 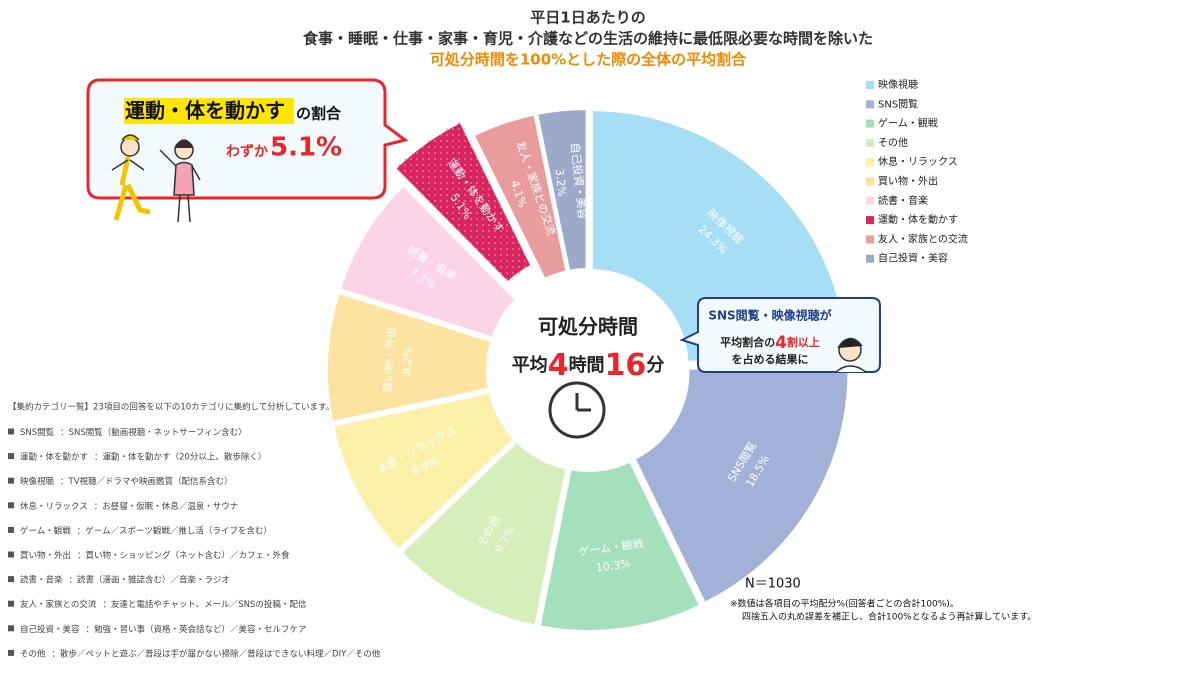 What do you see at coordinates (844, 604) in the screenshot?
I see `footnote-1: ※数値は各項目の平均配分%(回答者ごとの合計100%)。` at bounding box center [844, 604].